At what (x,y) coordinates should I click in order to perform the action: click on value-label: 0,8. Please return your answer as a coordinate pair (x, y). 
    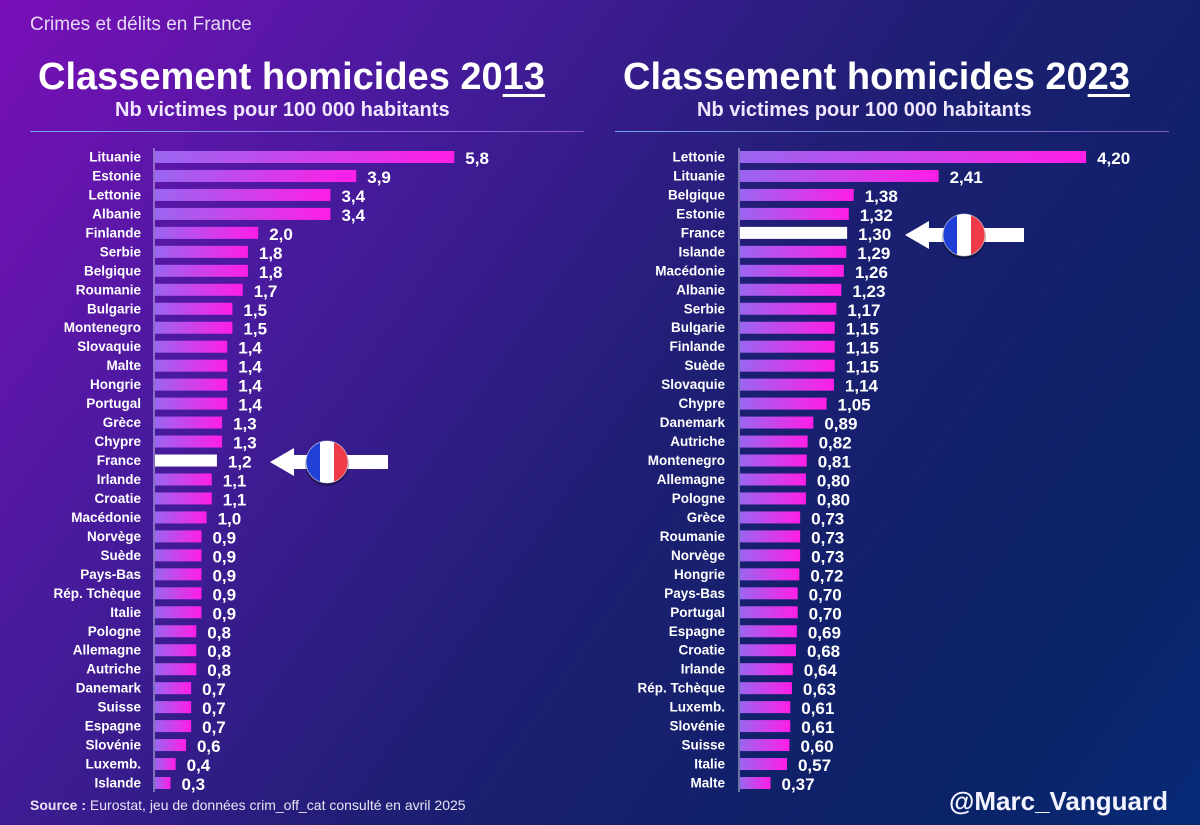
    Looking at the image, I should click on (219, 670).